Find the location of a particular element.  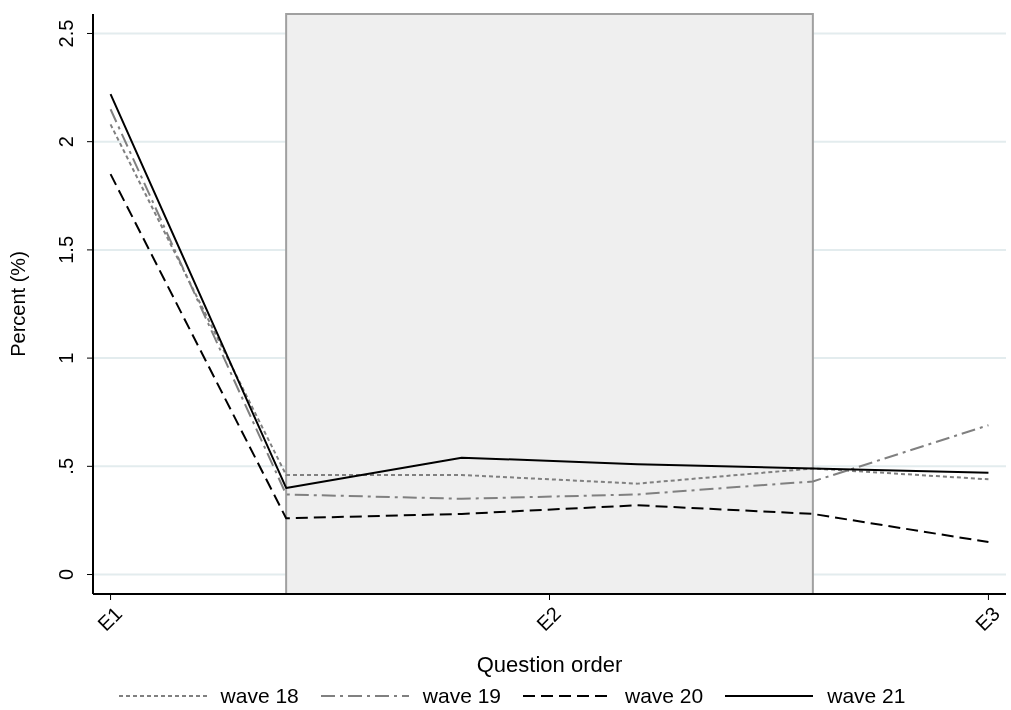

text: E2 is located at coordinates (549, 619).